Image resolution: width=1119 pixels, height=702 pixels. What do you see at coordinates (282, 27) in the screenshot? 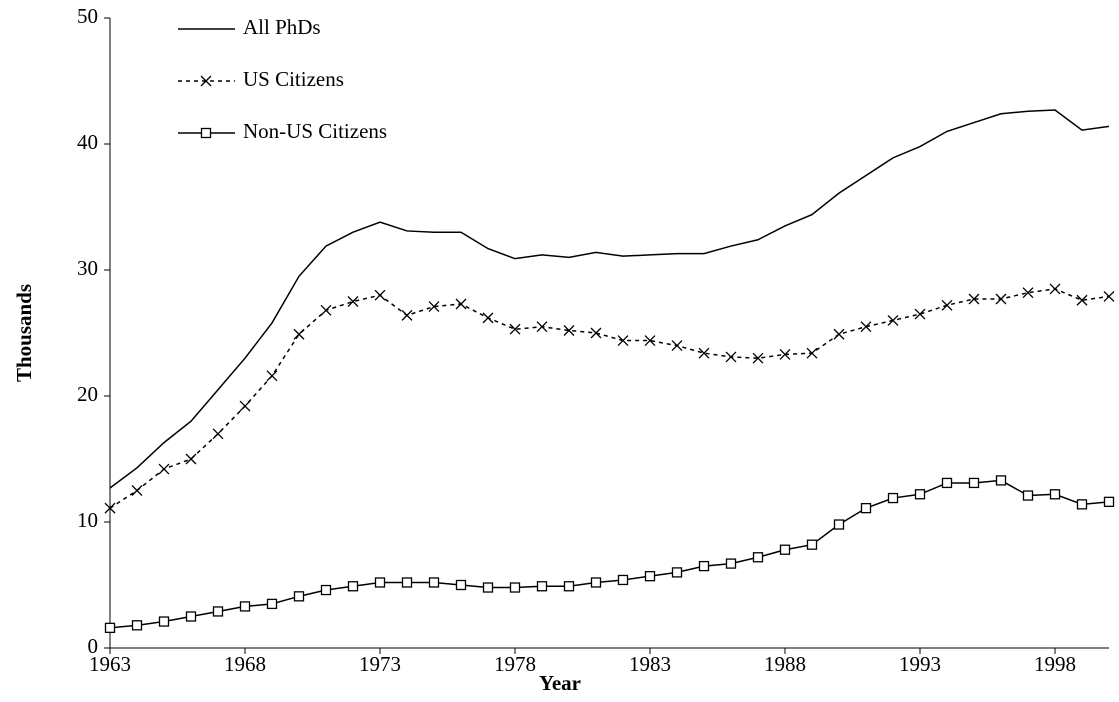
I see `legend-label: All PhDs` at bounding box center [282, 27].